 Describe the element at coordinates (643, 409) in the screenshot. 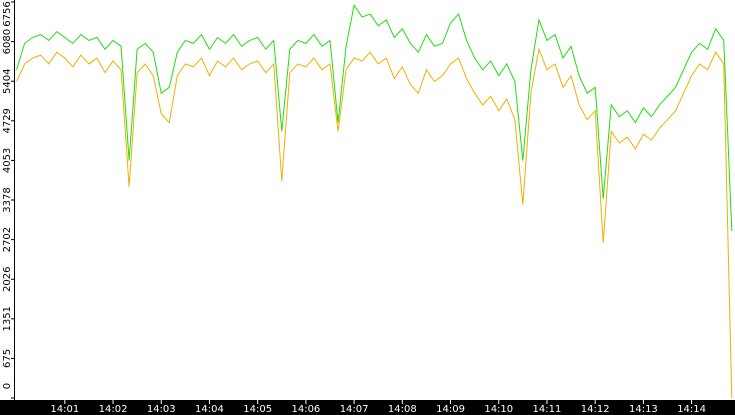

I see `x-tick-label: 14:13` at that location.